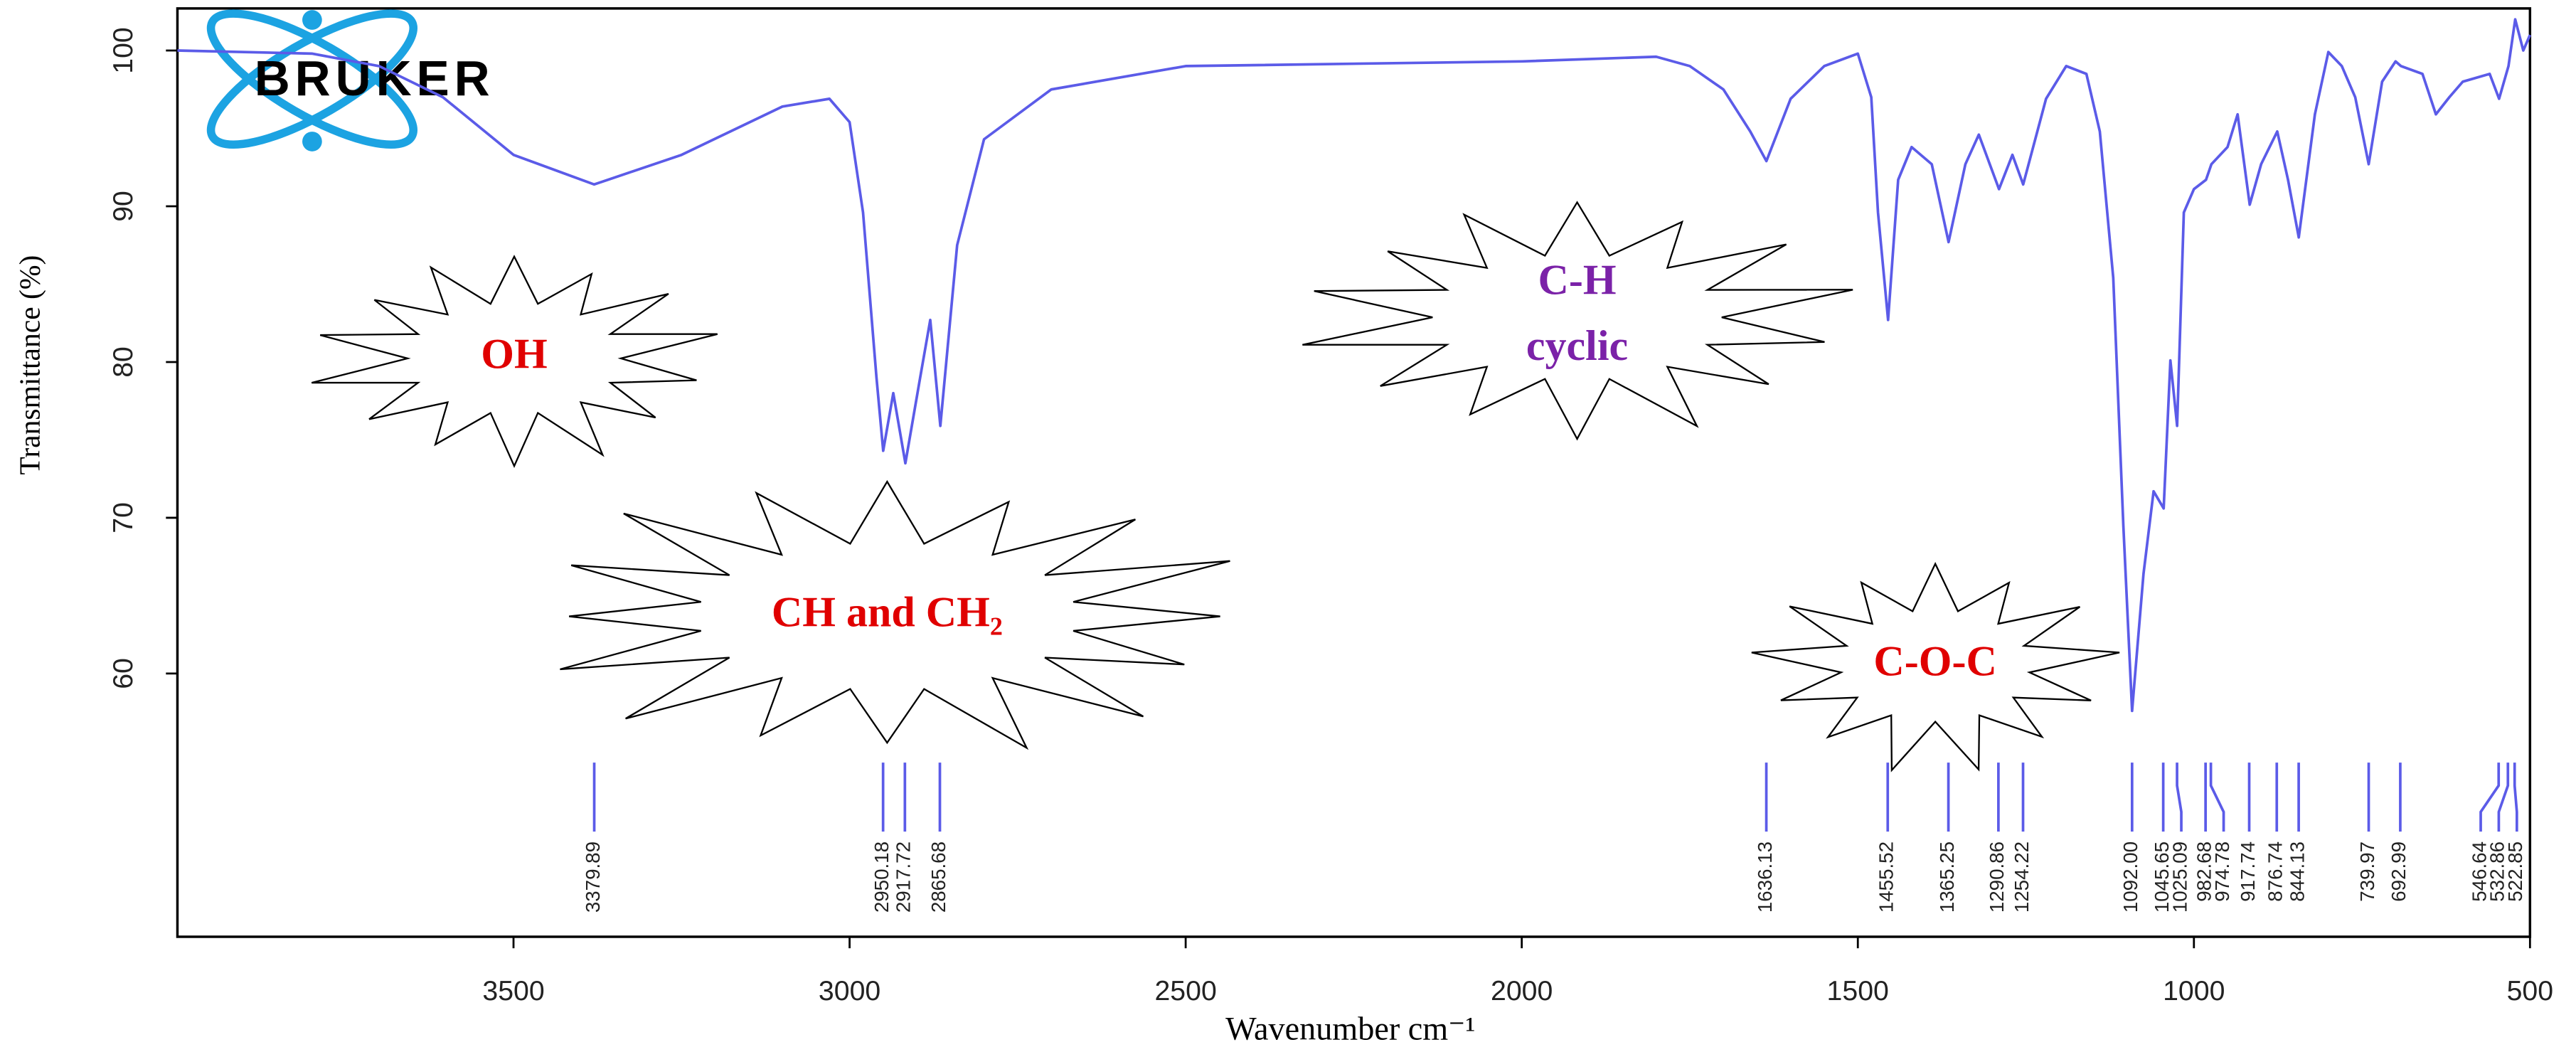 This screenshot has width=2576, height=1052. What do you see at coordinates (2297, 871) in the screenshot?
I see `peak-label: 844.13` at bounding box center [2297, 871].